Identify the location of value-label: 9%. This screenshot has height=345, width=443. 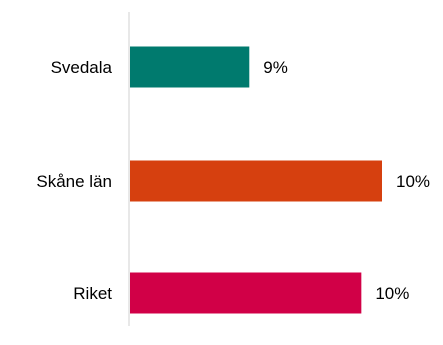
(275, 67).